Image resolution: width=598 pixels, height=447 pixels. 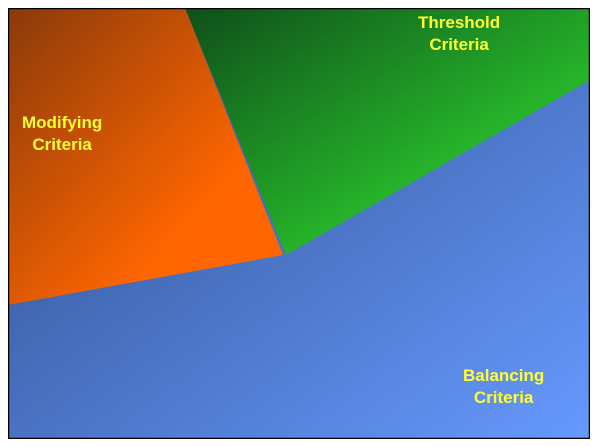 What do you see at coordinates (459, 22) in the screenshot?
I see `threshold-label-line-1: Threshold` at bounding box center [459, 22].